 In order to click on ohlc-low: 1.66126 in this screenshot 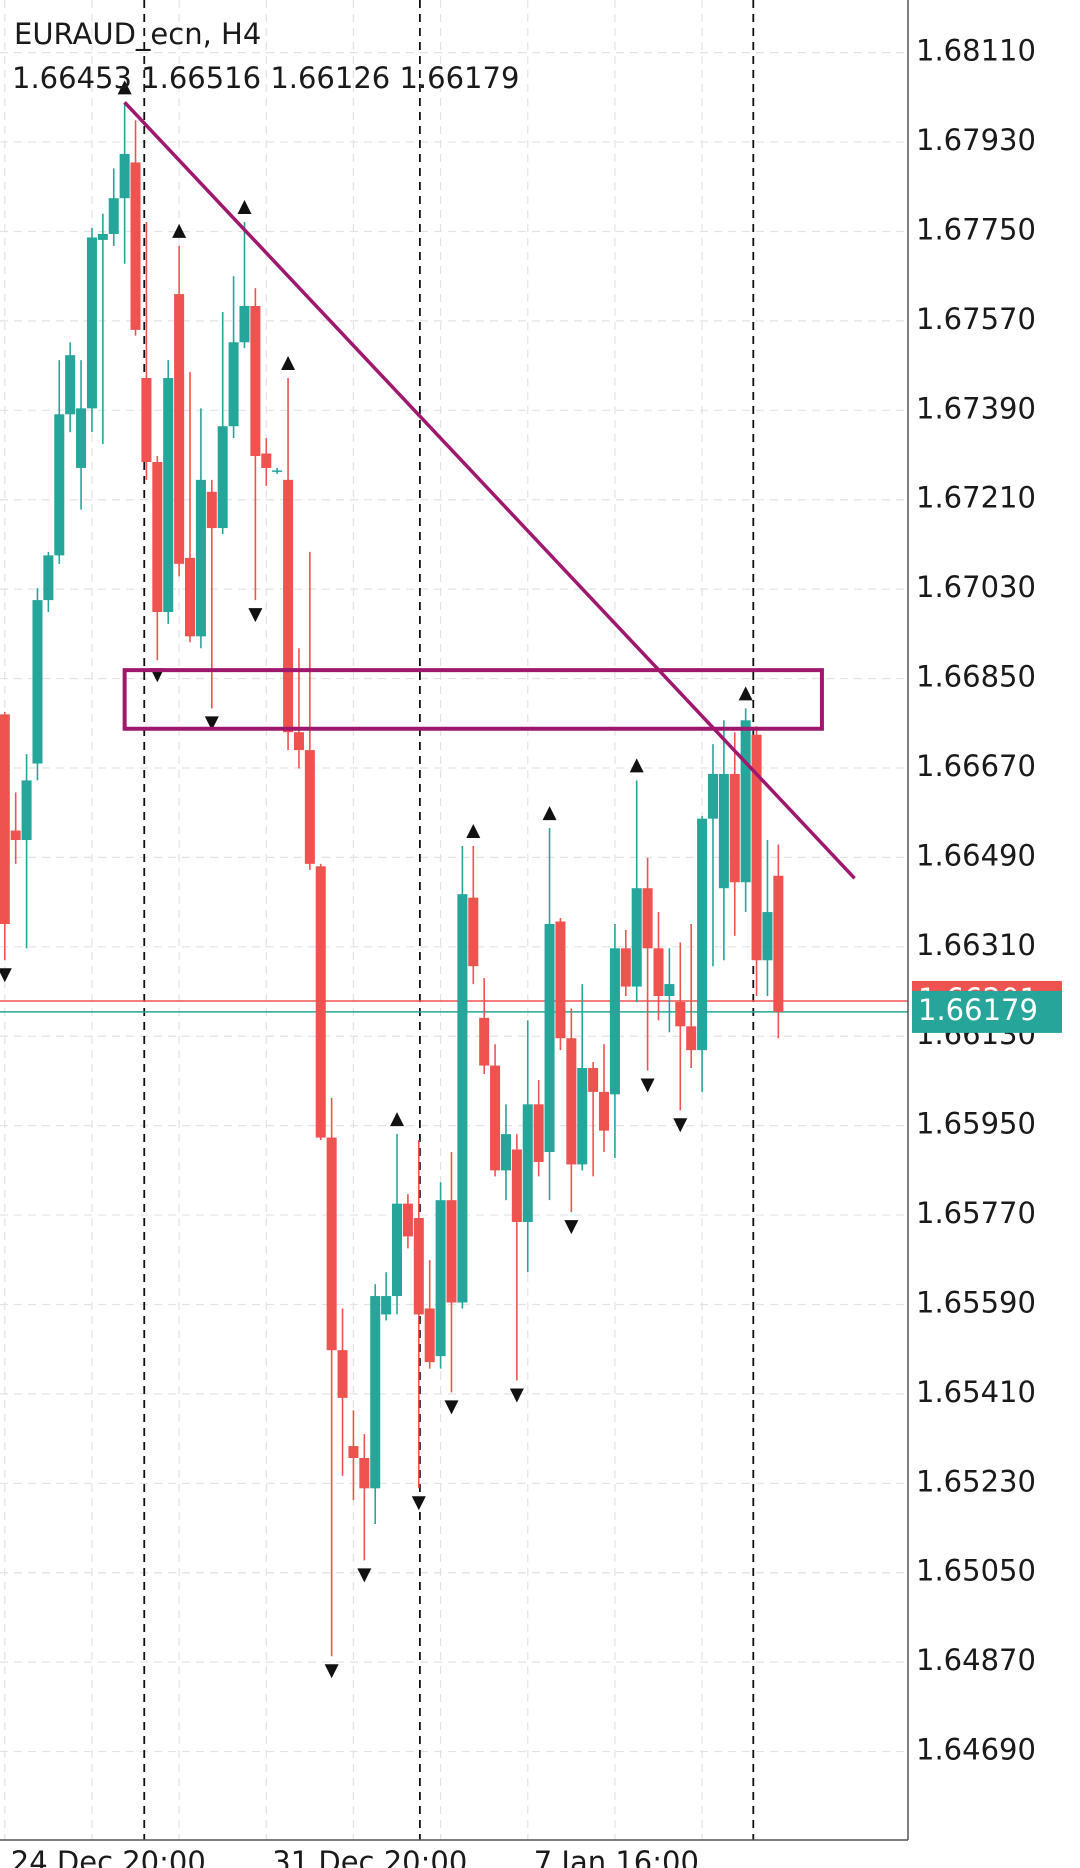, I will do `click(330, 78)`.